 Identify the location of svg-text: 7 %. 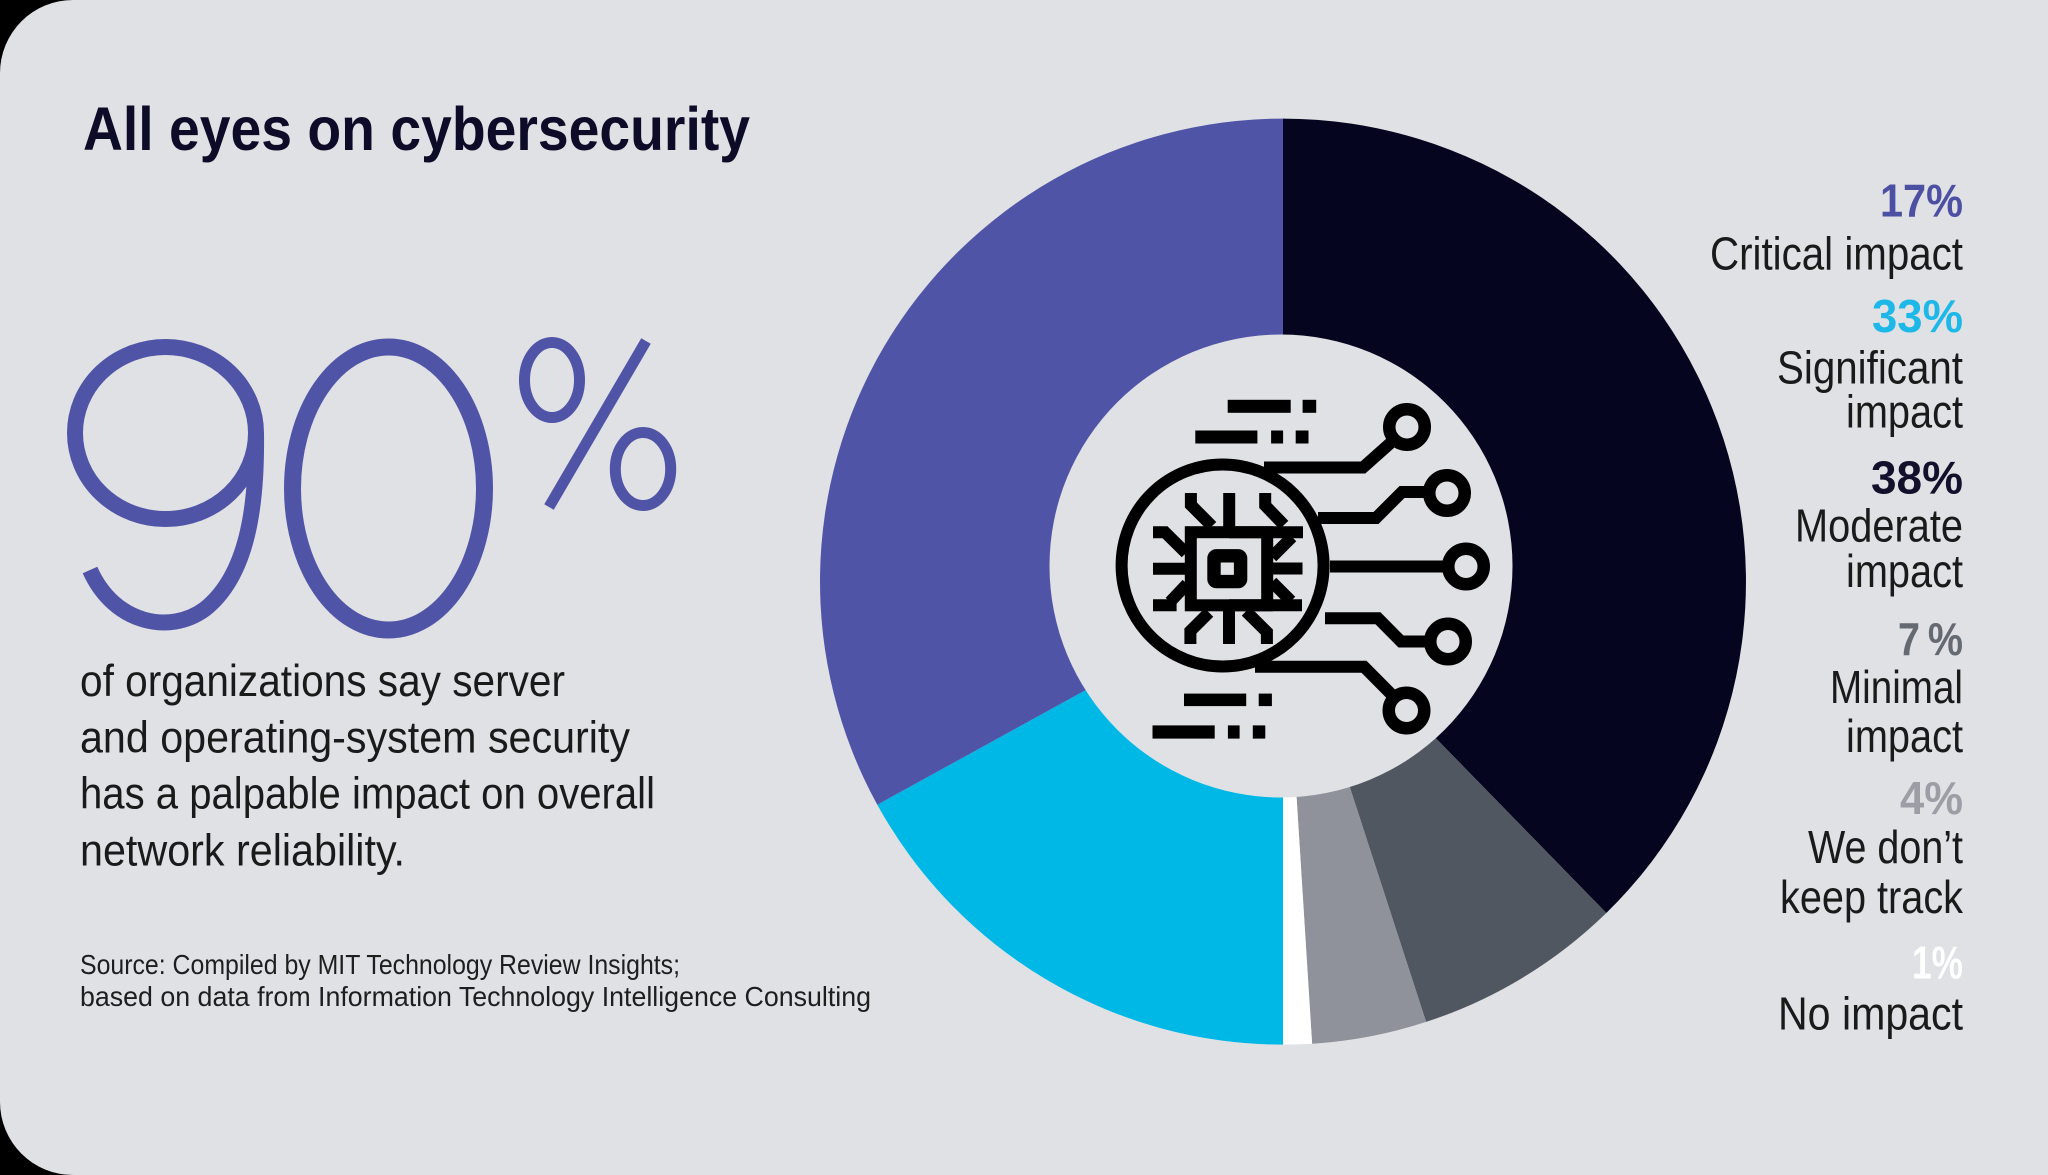
(1930, 639).